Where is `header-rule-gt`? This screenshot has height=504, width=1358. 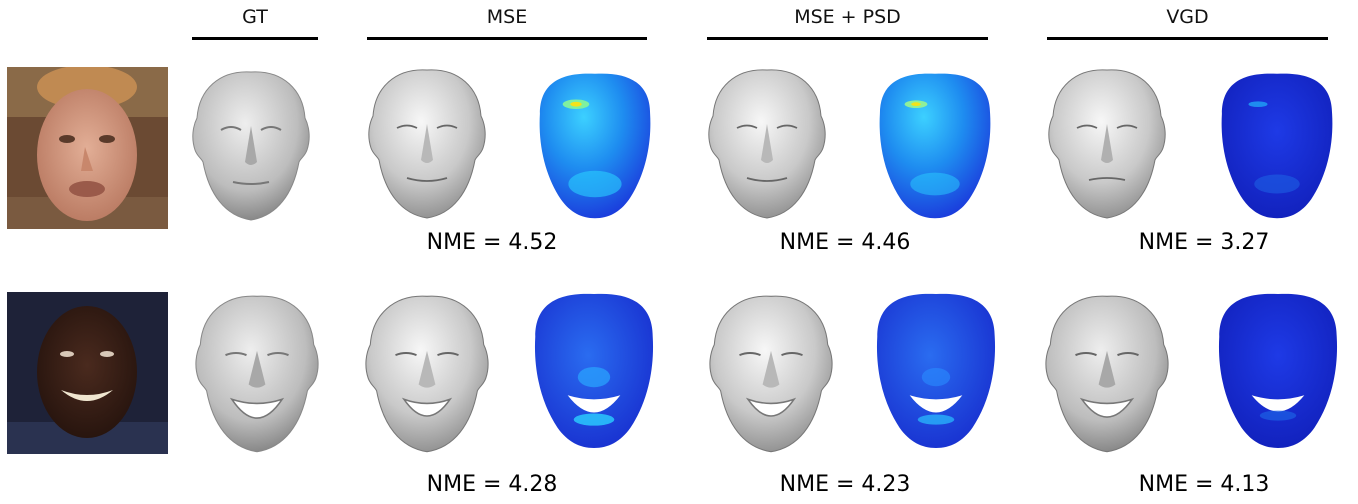 header-rule-gt is located at coordinates (255, 38).